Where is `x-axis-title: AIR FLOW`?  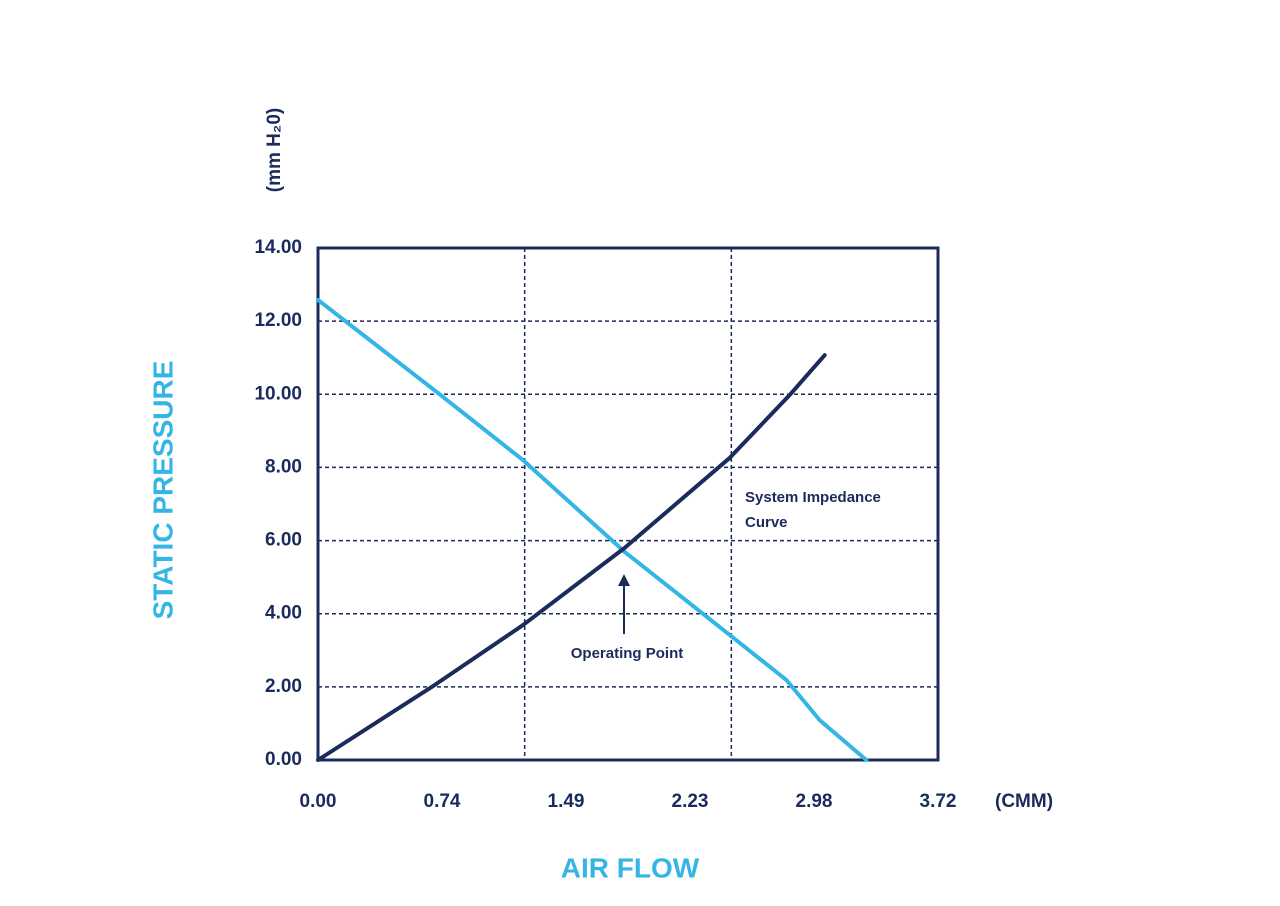 x-axis-title: AIR FLOW is located at coordinates (630, 867).